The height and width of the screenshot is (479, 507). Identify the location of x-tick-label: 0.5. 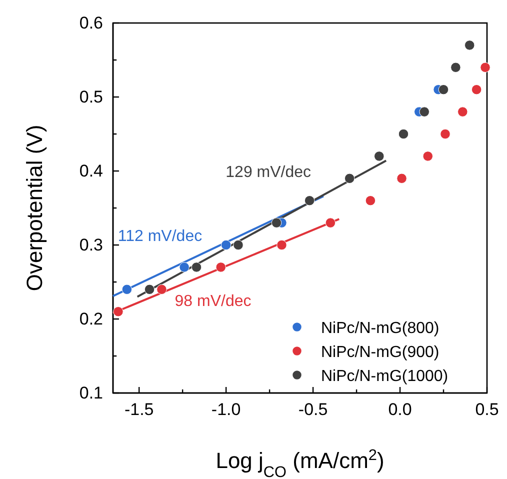
(487, 410).